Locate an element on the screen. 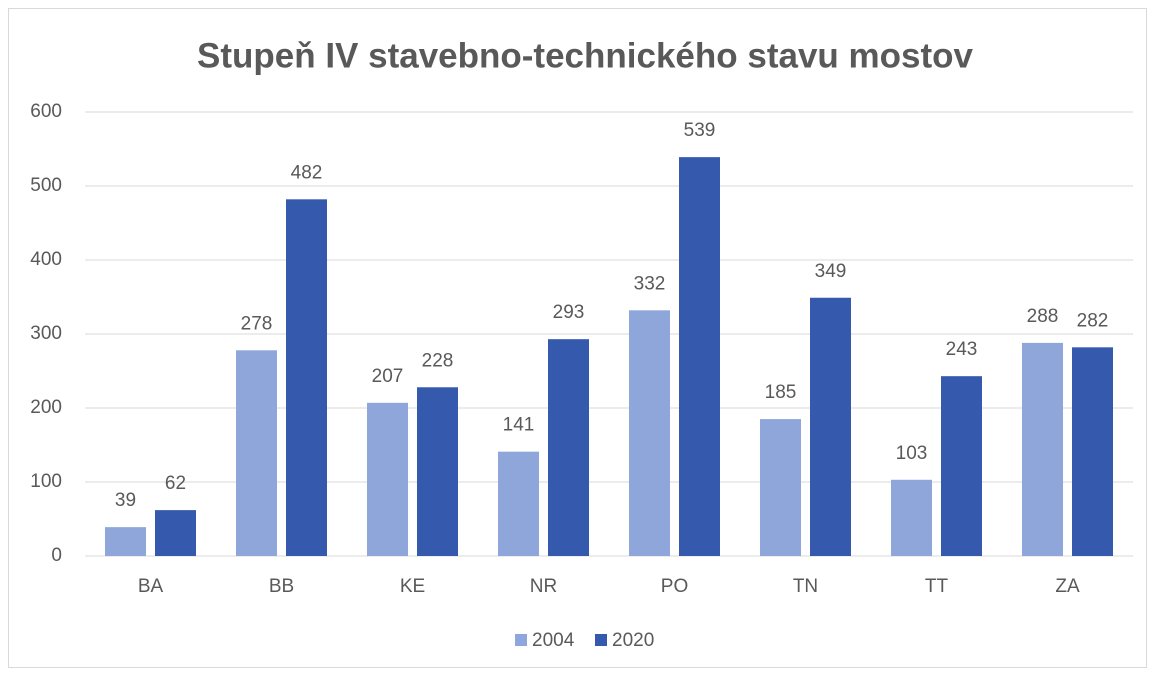 Image resolution: width=1155 pixels, height=677 pixels. data-label: 278 is located at coordinates (257, 323).